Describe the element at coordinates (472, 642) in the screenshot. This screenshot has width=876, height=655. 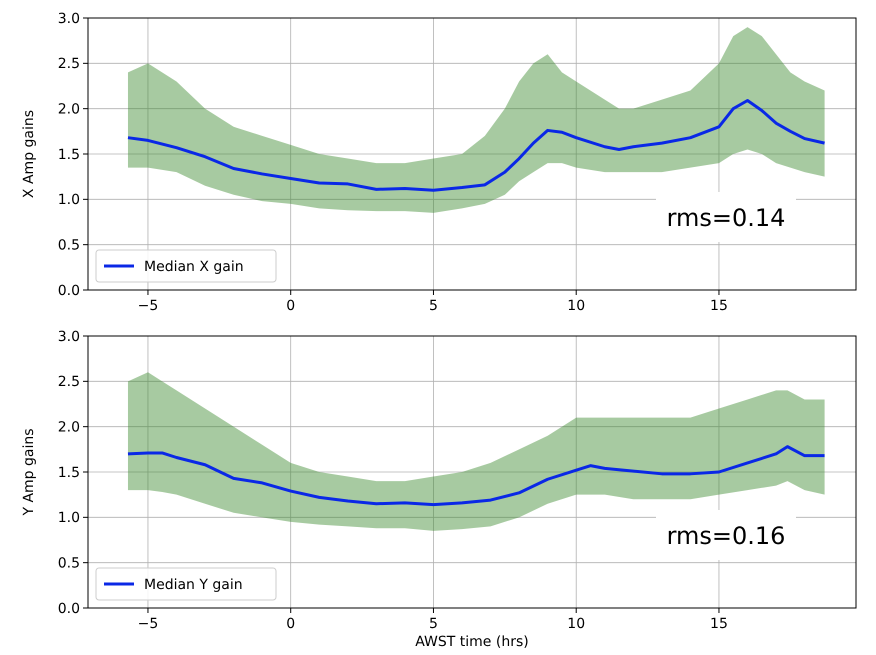
I see `x-axis-title: AWST time (hrs)` at that location.